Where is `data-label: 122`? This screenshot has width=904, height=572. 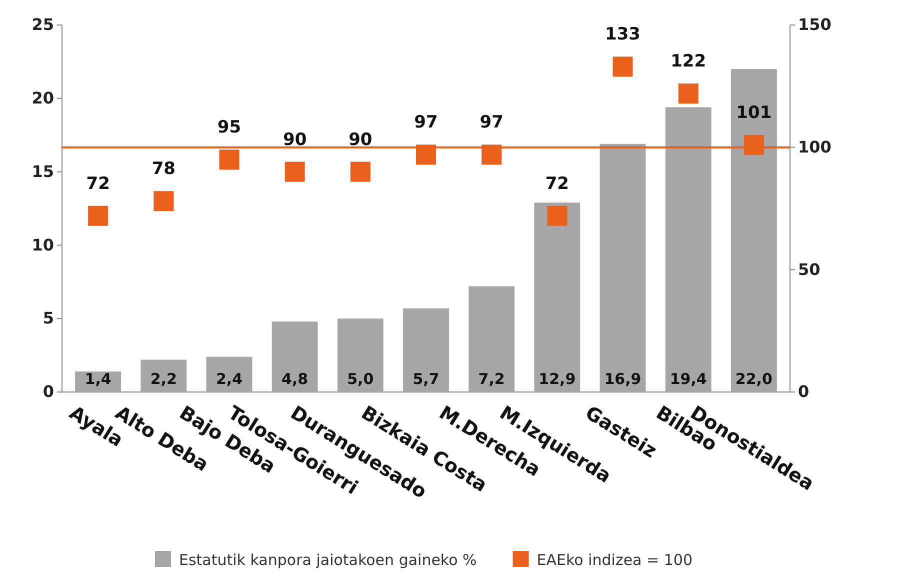 data-label: 122 is located at coordinates (688, 62).